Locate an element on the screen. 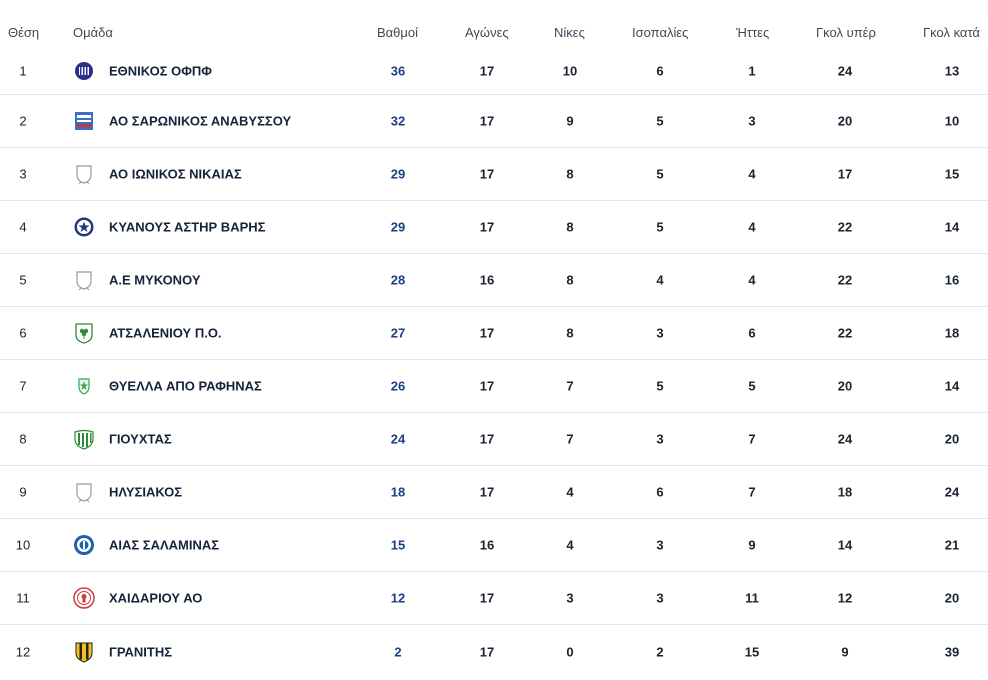 The height and width of the screenshot is (680, 988). row-team-name: ΓΙΟΥΧΤΑΣ is located at coordinates (140, 439).